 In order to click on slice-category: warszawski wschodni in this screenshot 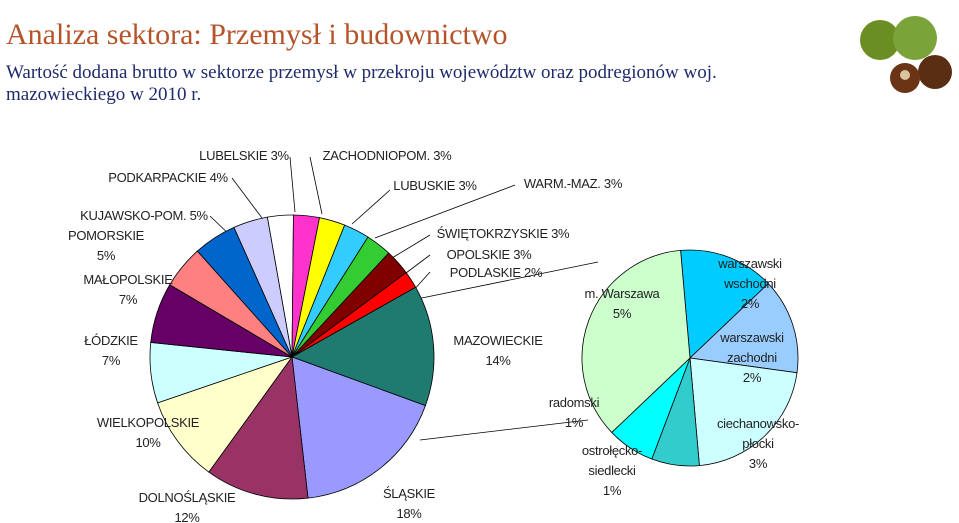, I will do `click(750, 273)`.